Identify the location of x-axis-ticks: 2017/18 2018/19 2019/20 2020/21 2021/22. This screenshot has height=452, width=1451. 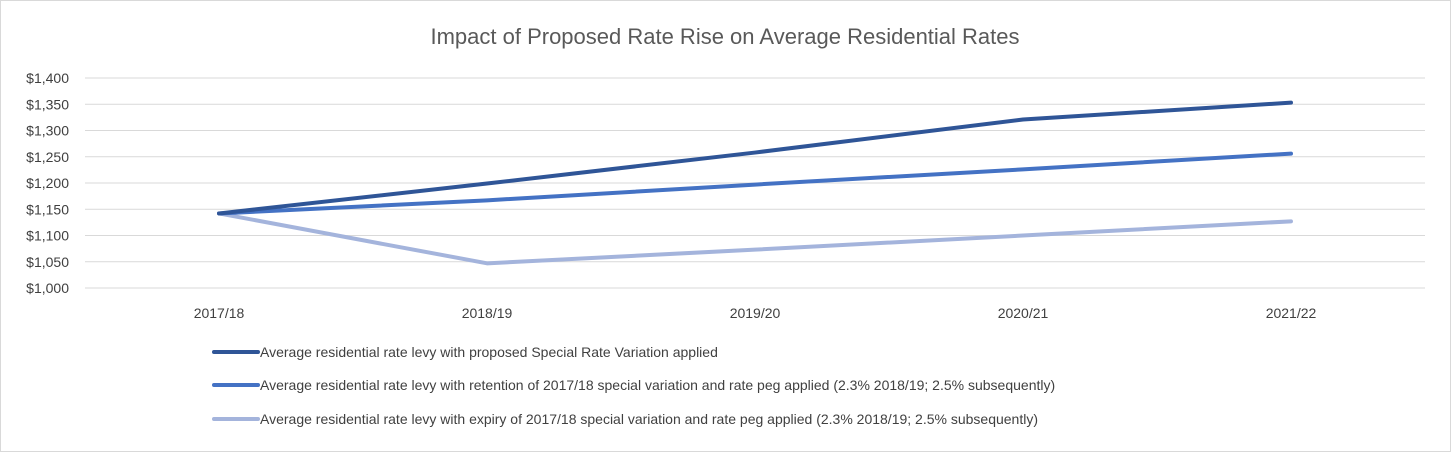
(755, 313).